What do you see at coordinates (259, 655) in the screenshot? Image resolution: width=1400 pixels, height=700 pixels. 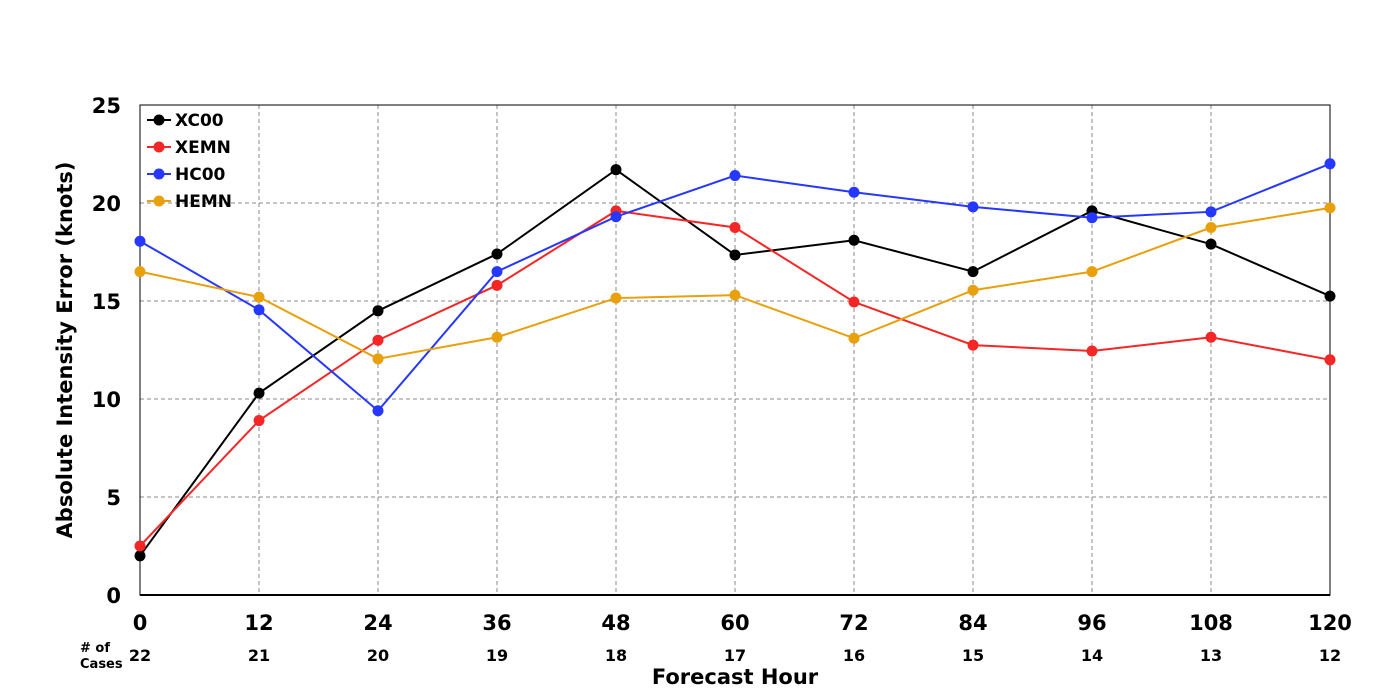 I see `case-count-label: 21` at bounding box center [259, 655].